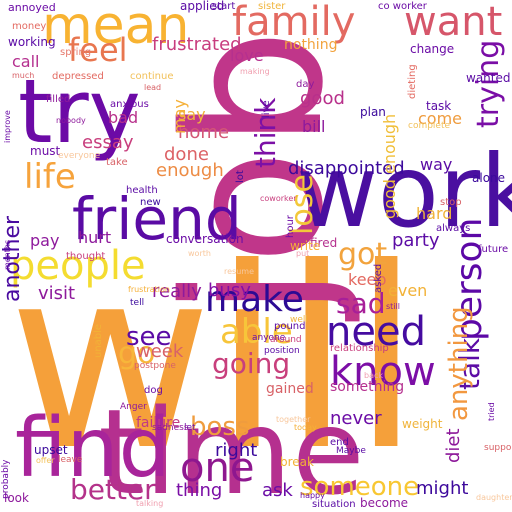 Image resolution: width=512 pixels, height=512 pixels. What do you see at coordinates (453, 228) in the screenshot?
I see `word-always: always` at bounding box center [453, 228].